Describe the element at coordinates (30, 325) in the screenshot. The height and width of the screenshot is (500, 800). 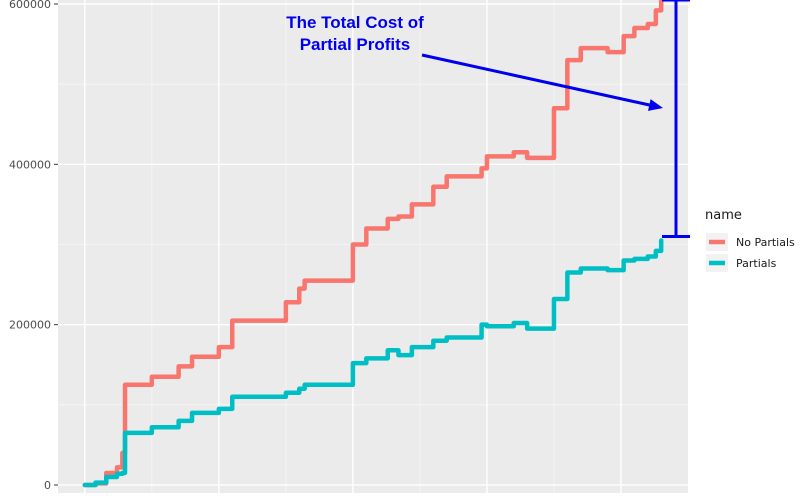
I see `y-tick-label: 200000` at that location.